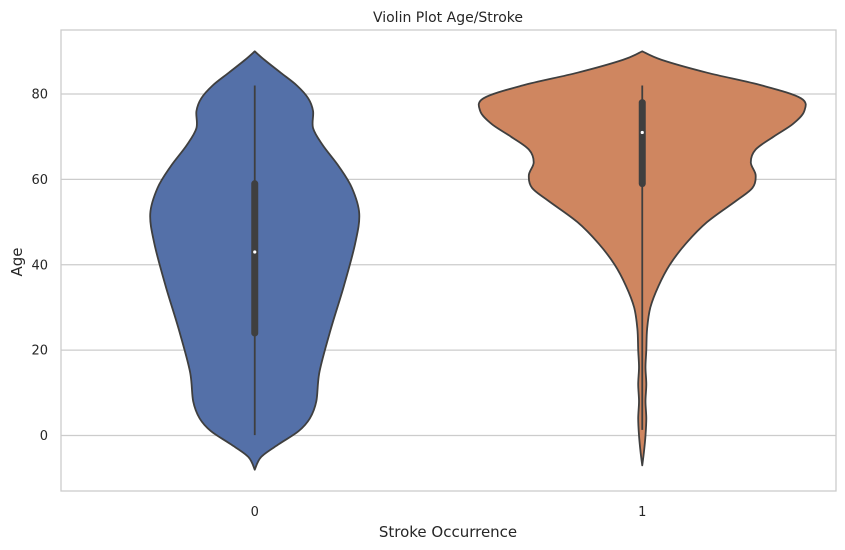 Image resolution: width=845 pixels, height=550 pixels. I want to click on y-tick-label: 40, so click(39, 265).